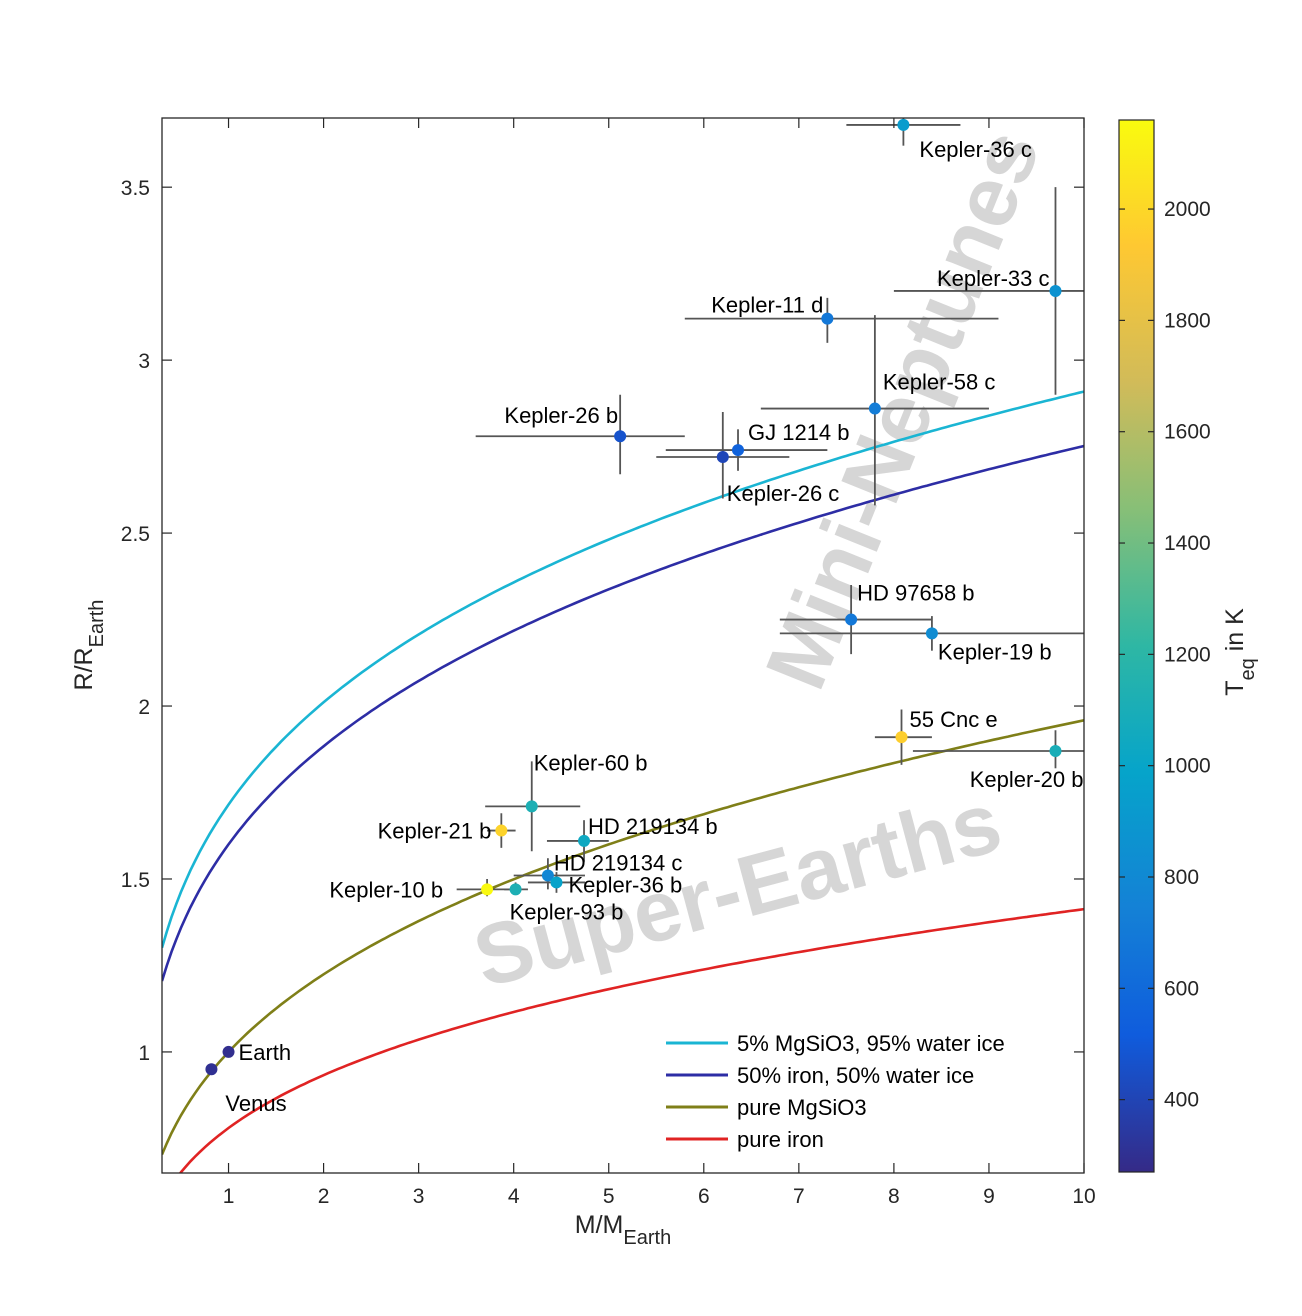 The height and width of the screenshot is (1316, 1302). I want to click on planet-label-7: HD 97658 b, so click(915, 593).